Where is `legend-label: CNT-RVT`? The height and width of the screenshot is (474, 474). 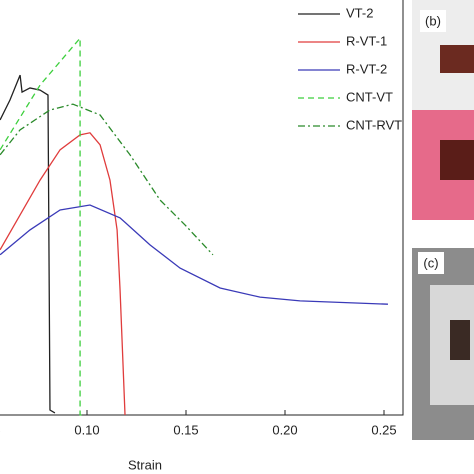
legend-label: CNT-RVT is located at coordinates (374, 124).